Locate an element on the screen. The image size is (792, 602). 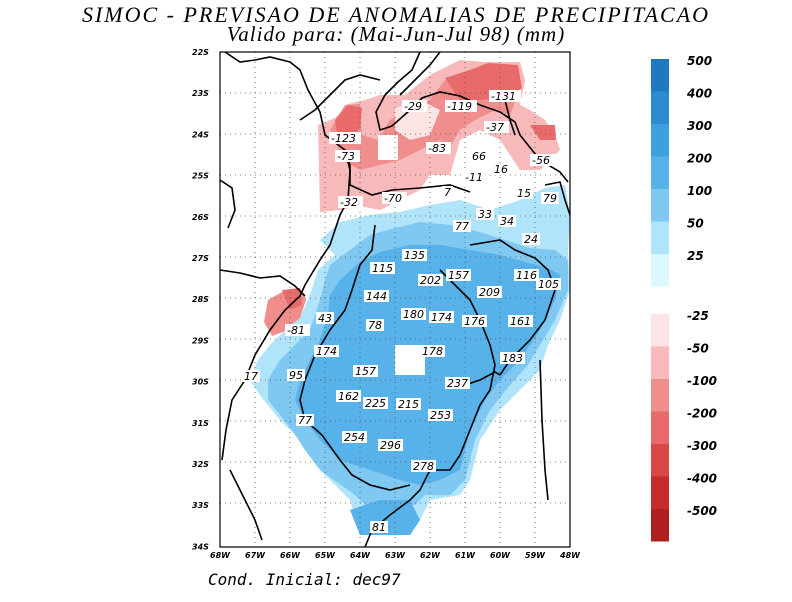
value-label: 296 is located at coordinates (390, 445).